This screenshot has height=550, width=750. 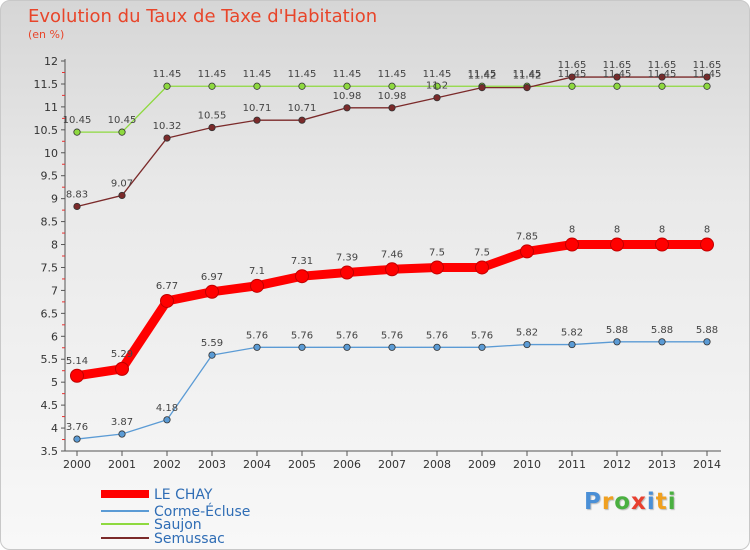 What do you see at coordinates (482, 252) in the screenshot?
I see `data-label: 7.5` at bounding box center [482, 252].